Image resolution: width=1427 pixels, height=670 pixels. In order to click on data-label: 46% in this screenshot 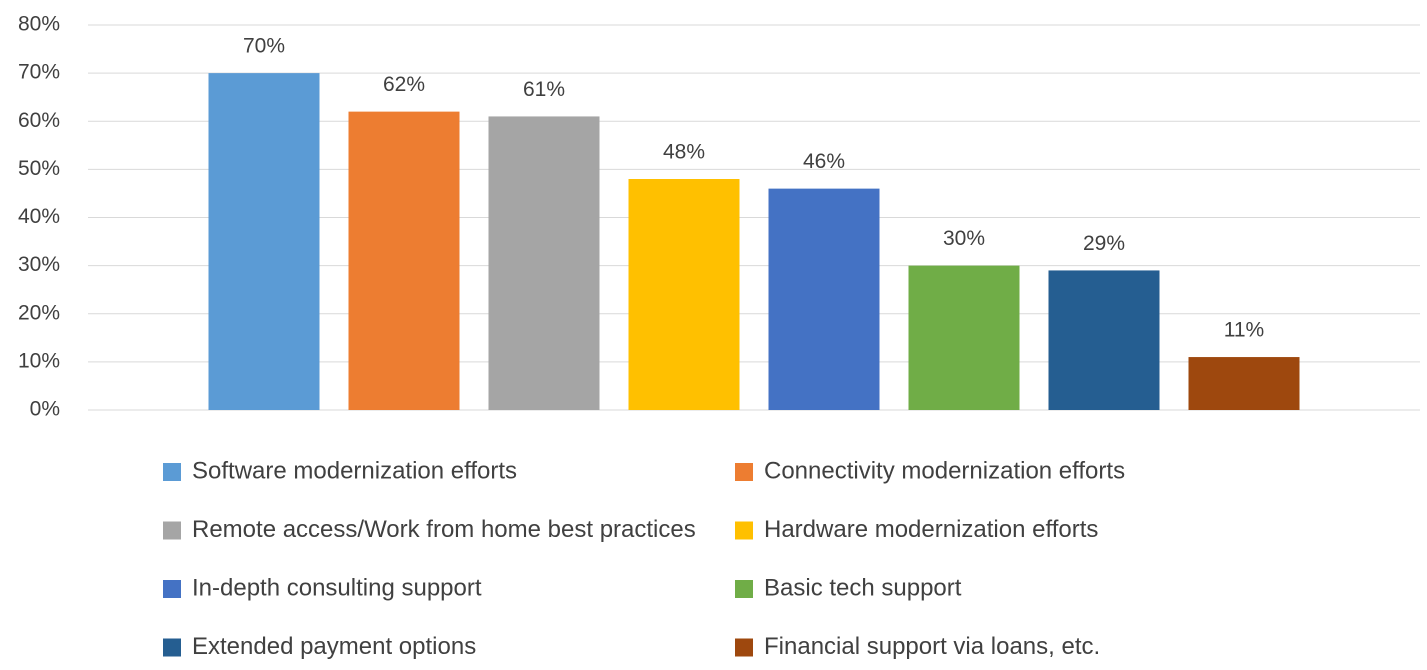, I will do `click(824, 161)`.